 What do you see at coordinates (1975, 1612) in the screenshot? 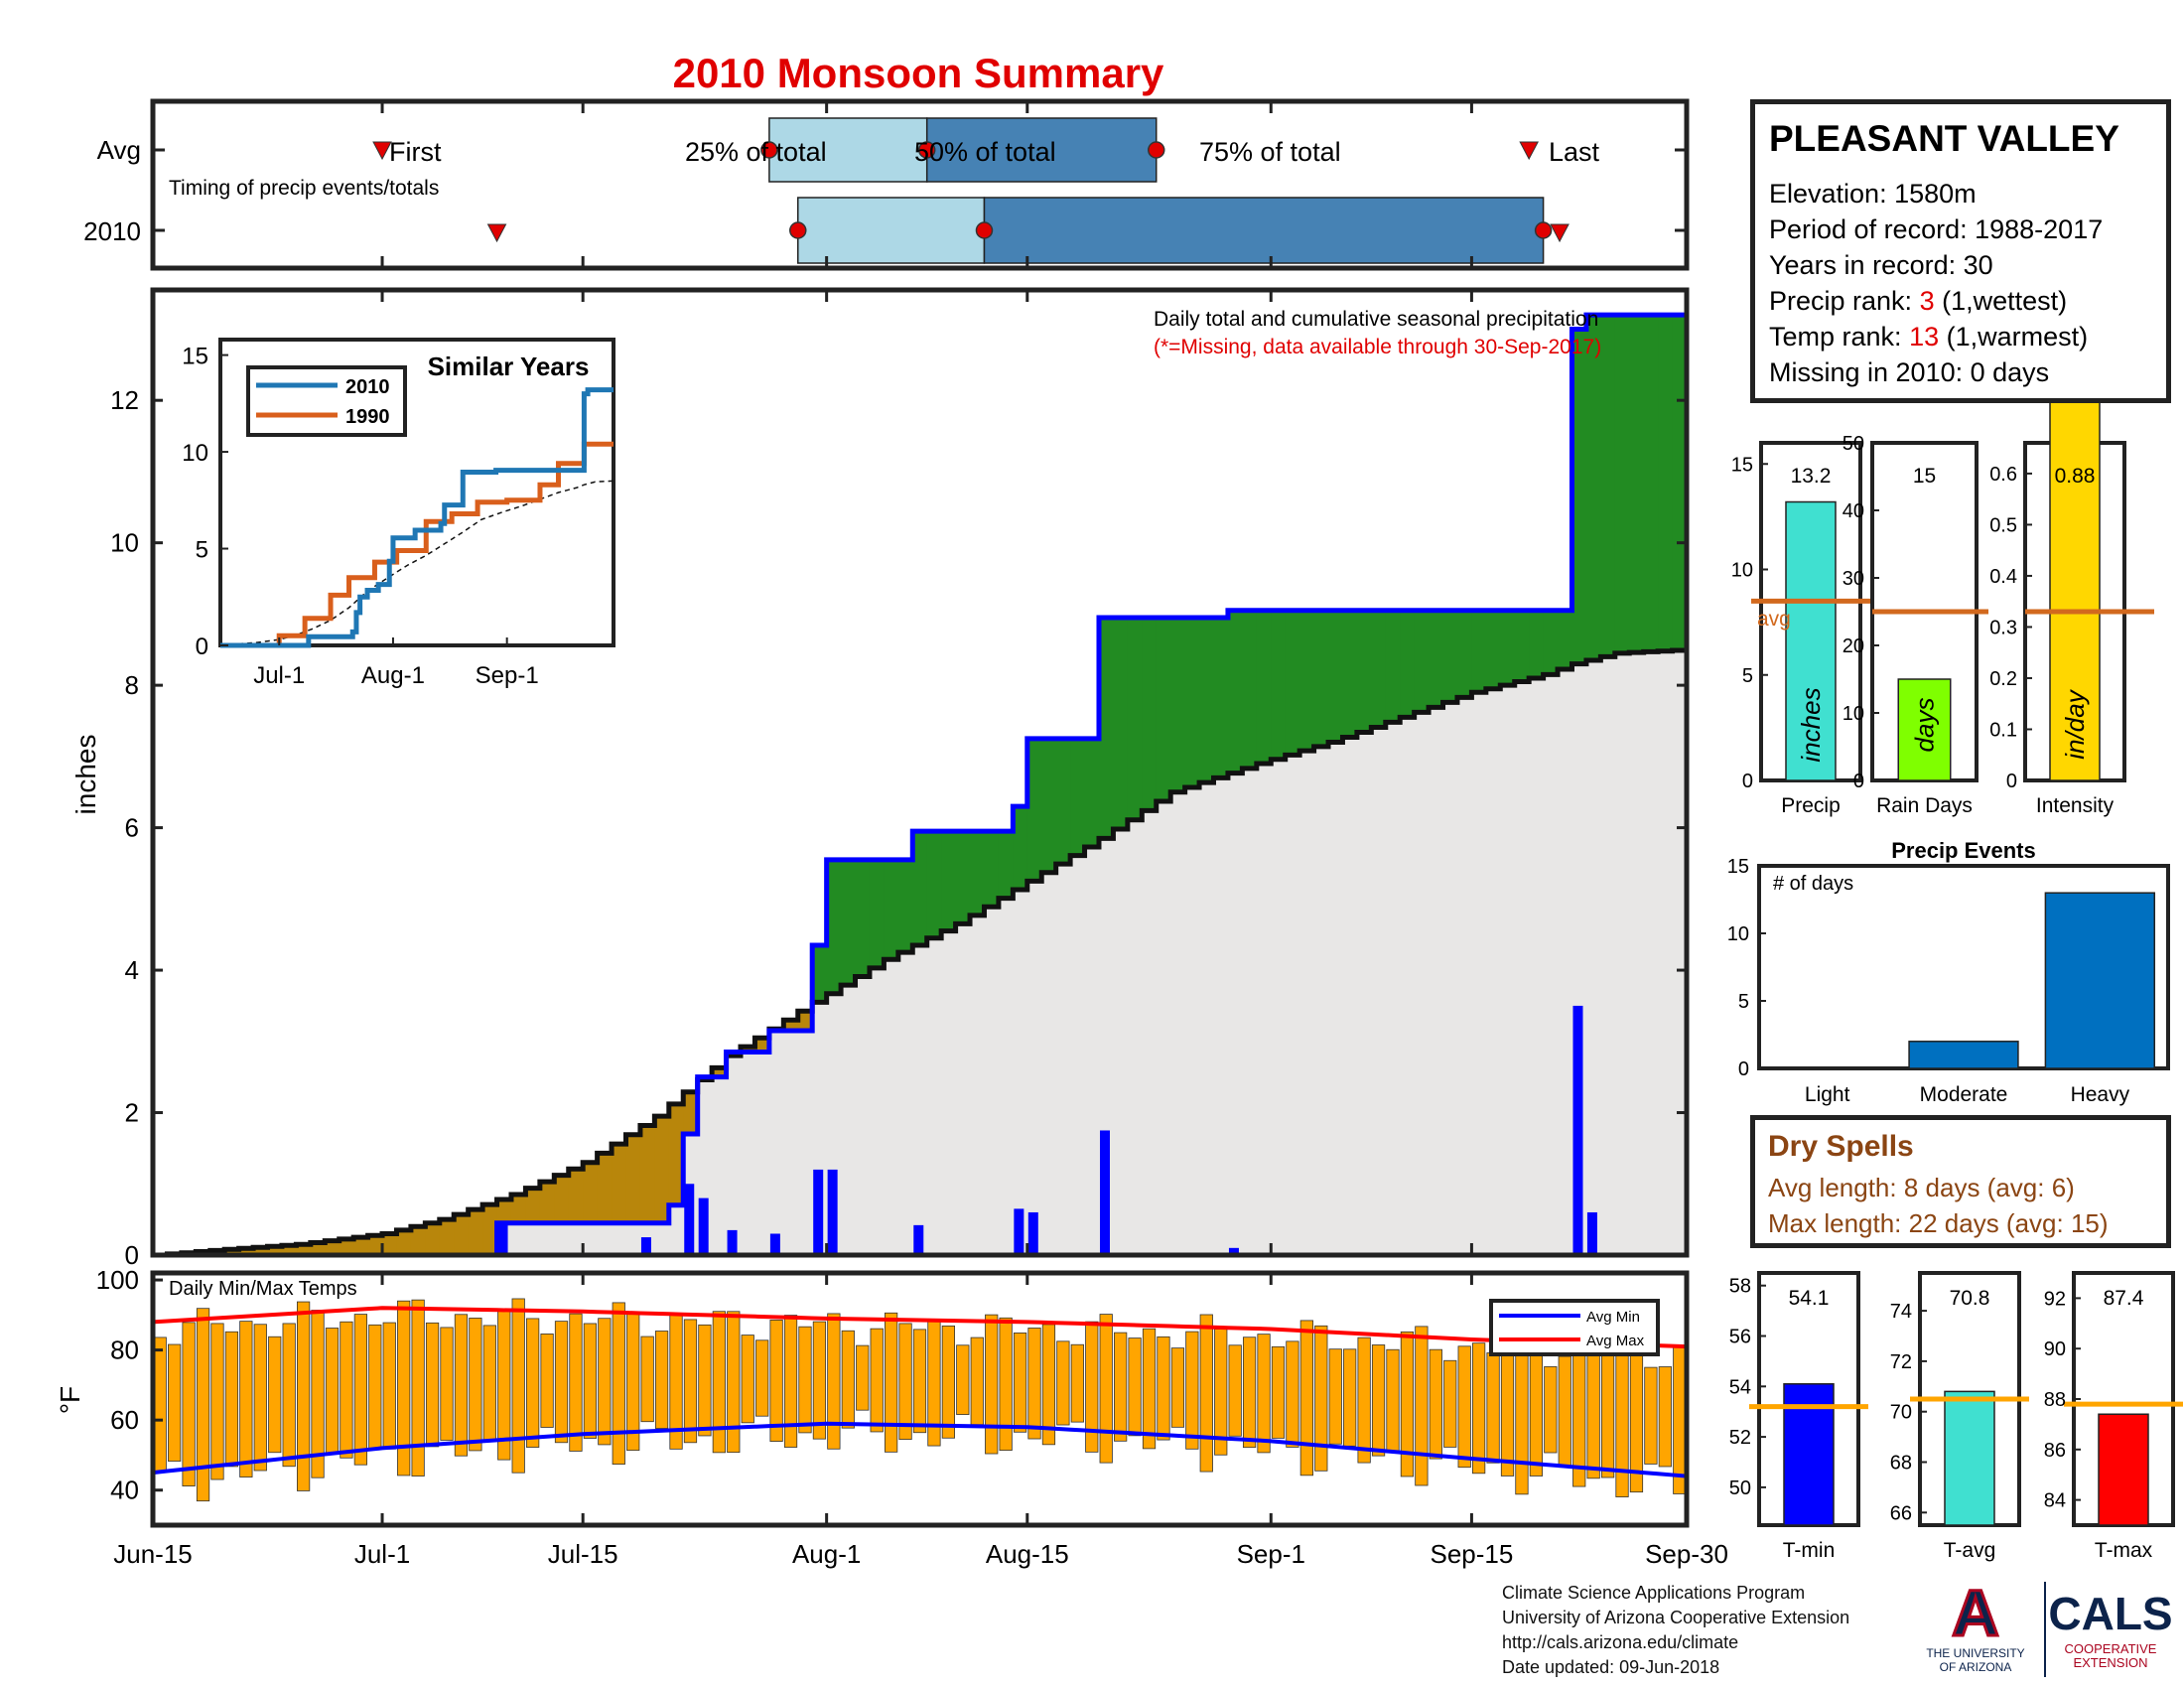
I see `logo-a-letter: A` at bounding box center [1975, 1612].